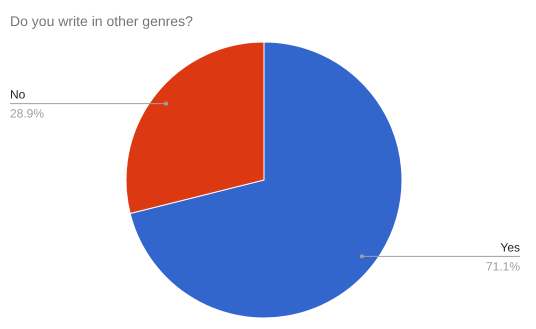 This screenshot has height=329, width=536. I want to click on slice-label: No, so click(18, 95).